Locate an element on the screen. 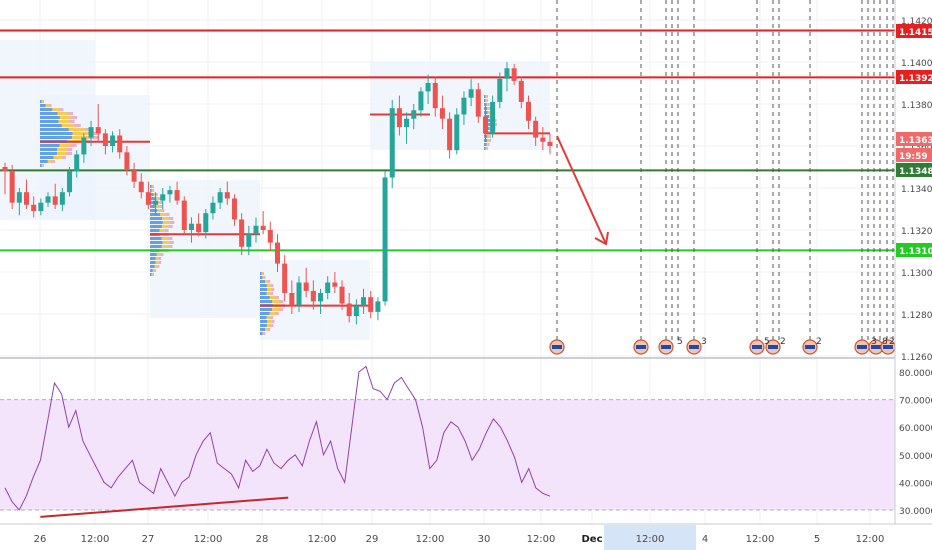 The width and height of the screenshot is (932, 550). price-badge-label: 1.13633 is located at coordinates (915, 141).